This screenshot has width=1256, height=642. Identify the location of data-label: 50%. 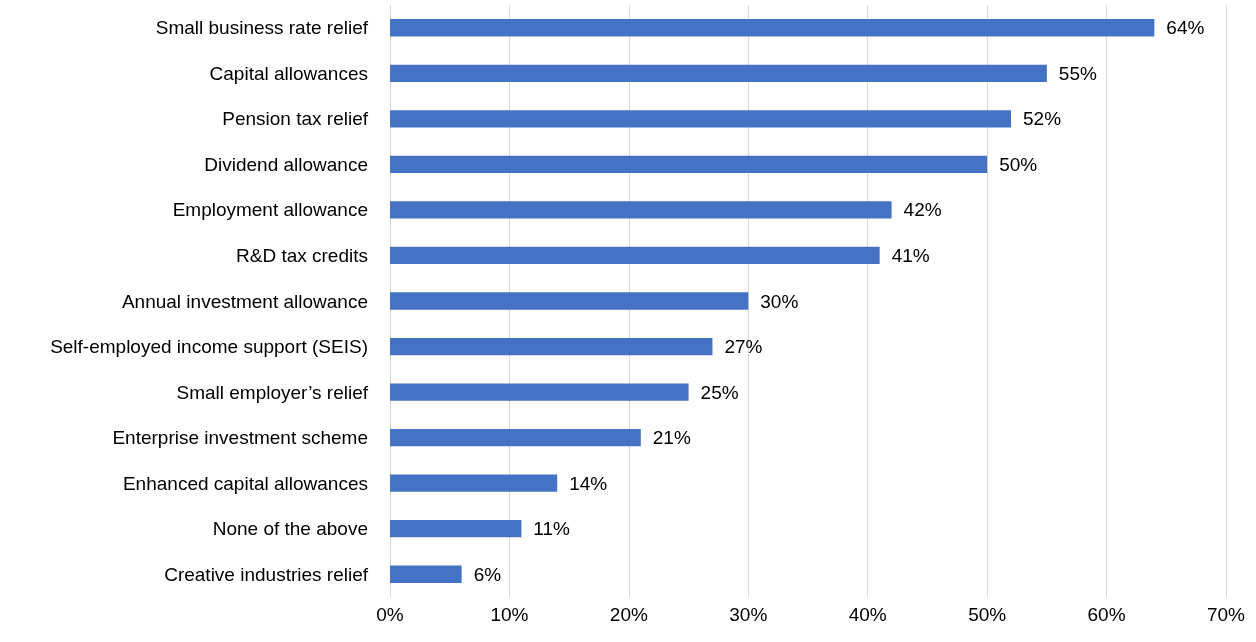
(1018, 164).